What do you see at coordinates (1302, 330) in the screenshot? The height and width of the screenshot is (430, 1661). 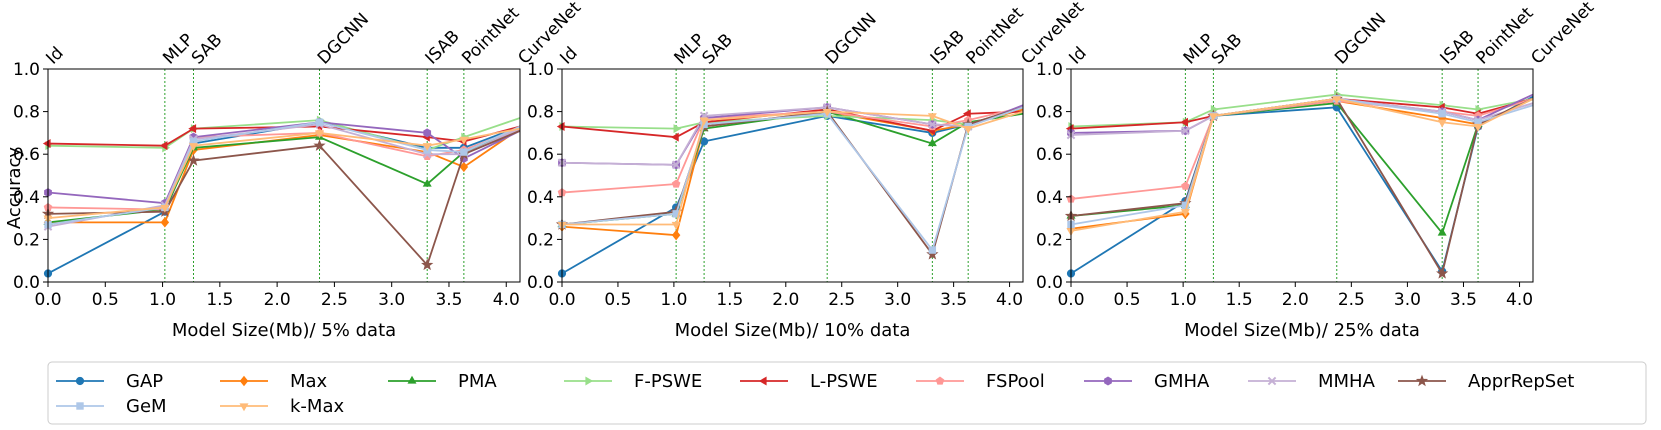 I see `x-axis-title: Model Size(Mb)/ 25% data` at bounding box center [1302, 330].